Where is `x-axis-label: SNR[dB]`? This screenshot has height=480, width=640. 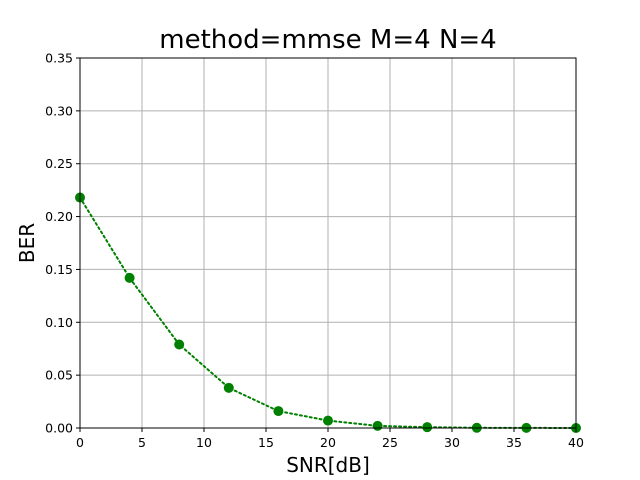 x-axis-label: SNR[dB] is located at coordinates (328, 465).